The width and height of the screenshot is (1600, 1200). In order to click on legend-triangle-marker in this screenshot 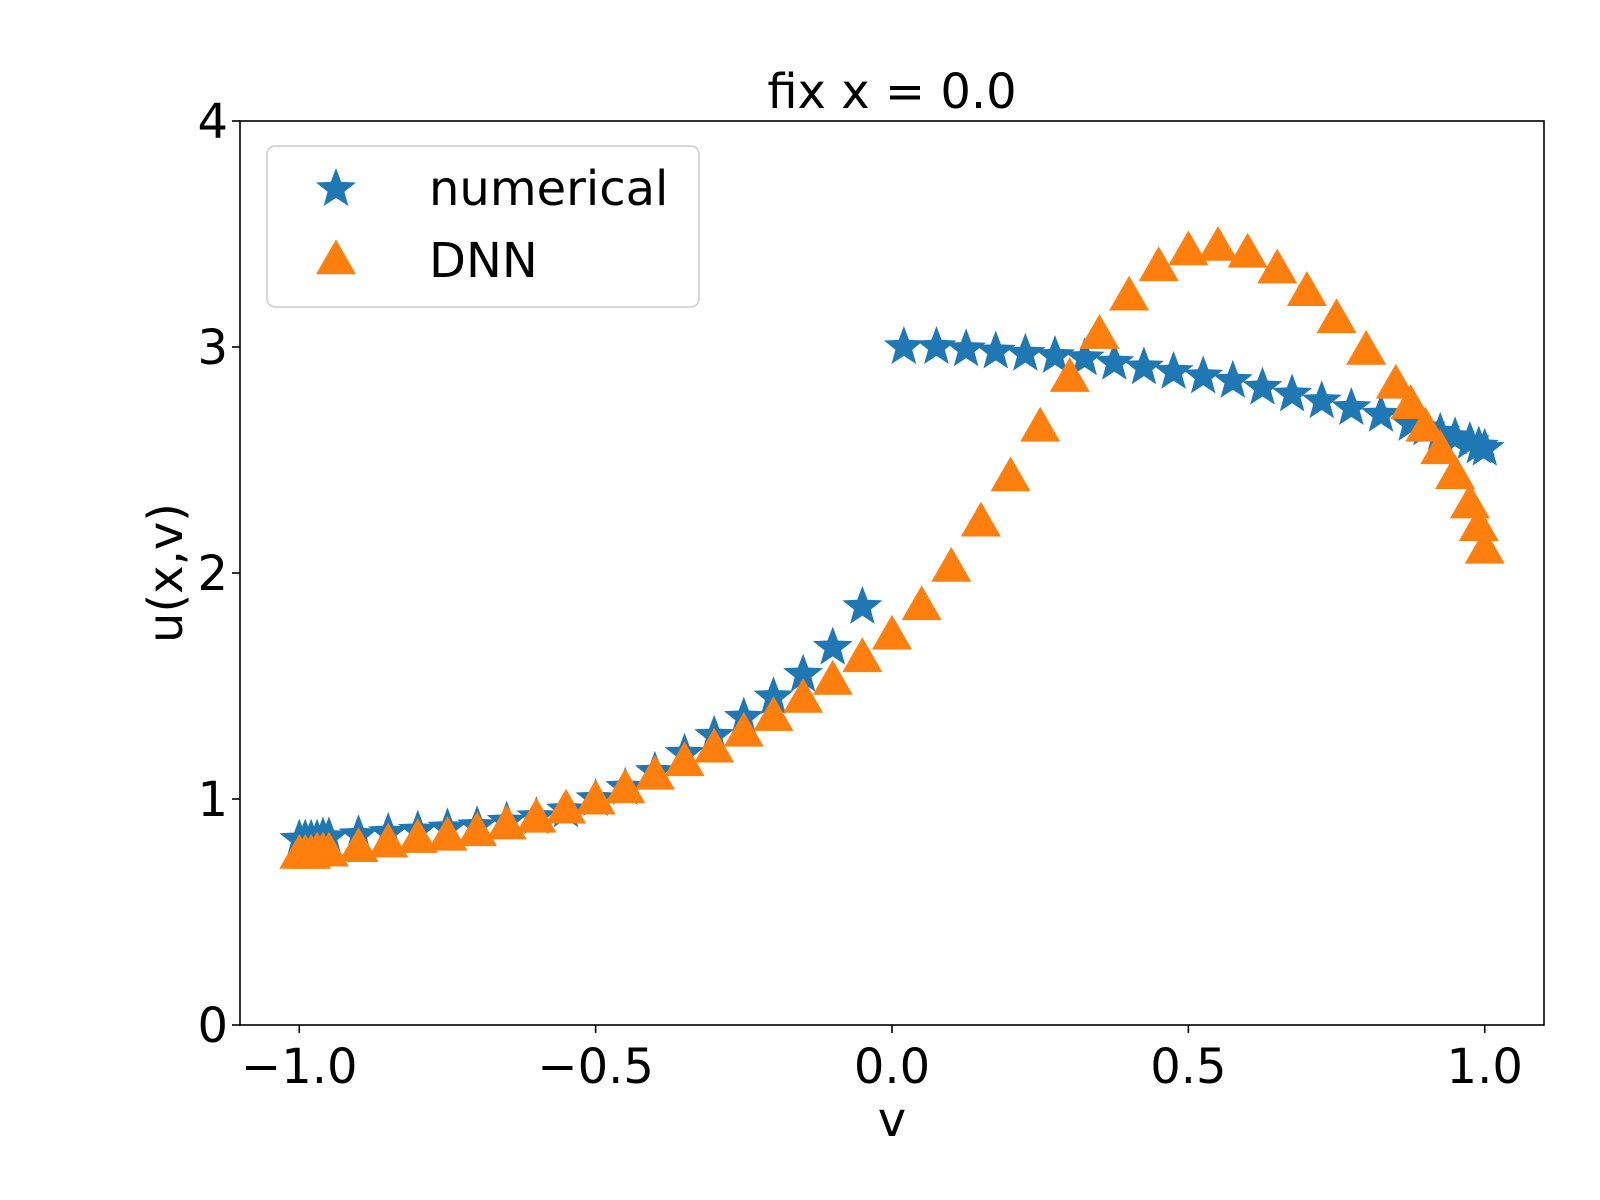, I will do `click(336, 257)`.